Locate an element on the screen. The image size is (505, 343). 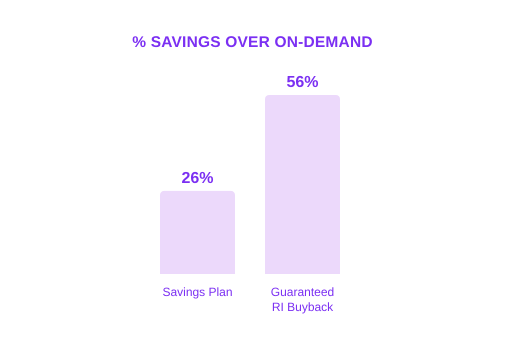
data-label: 26% is located at coordinates (197, 178).